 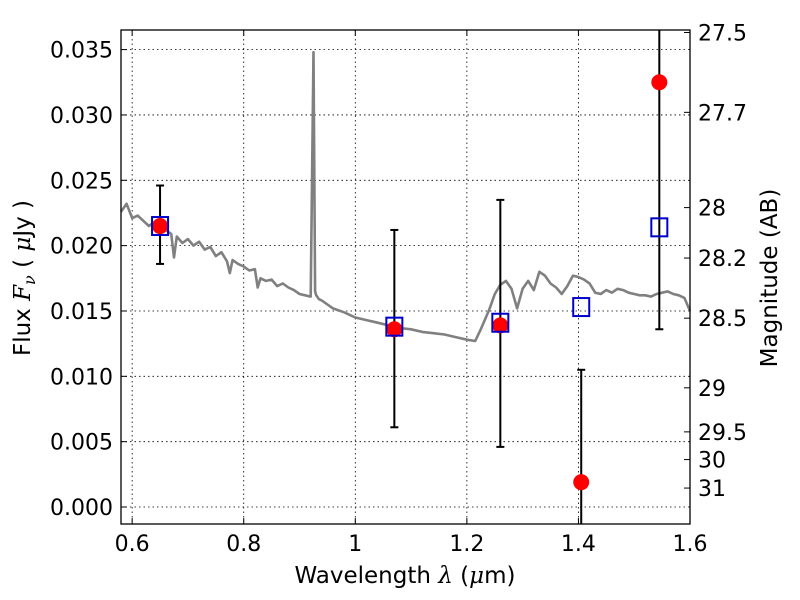 What do you see at coordinates (243, 544) in the screenshot?
I see `x-tick-label: 0.8` at bounding box center [243, 544].